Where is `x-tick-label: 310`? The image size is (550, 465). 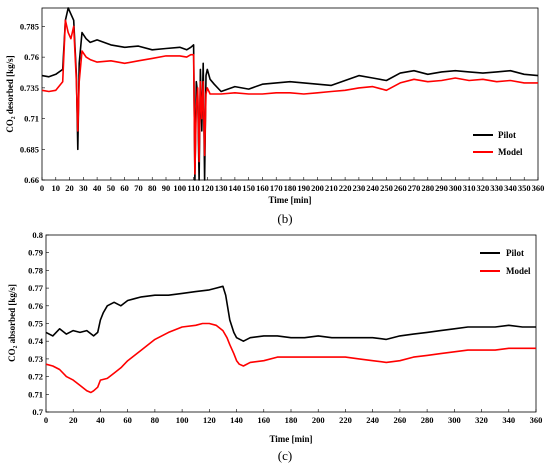
x-tick-label: 310 is located at coordinates (469, 188).